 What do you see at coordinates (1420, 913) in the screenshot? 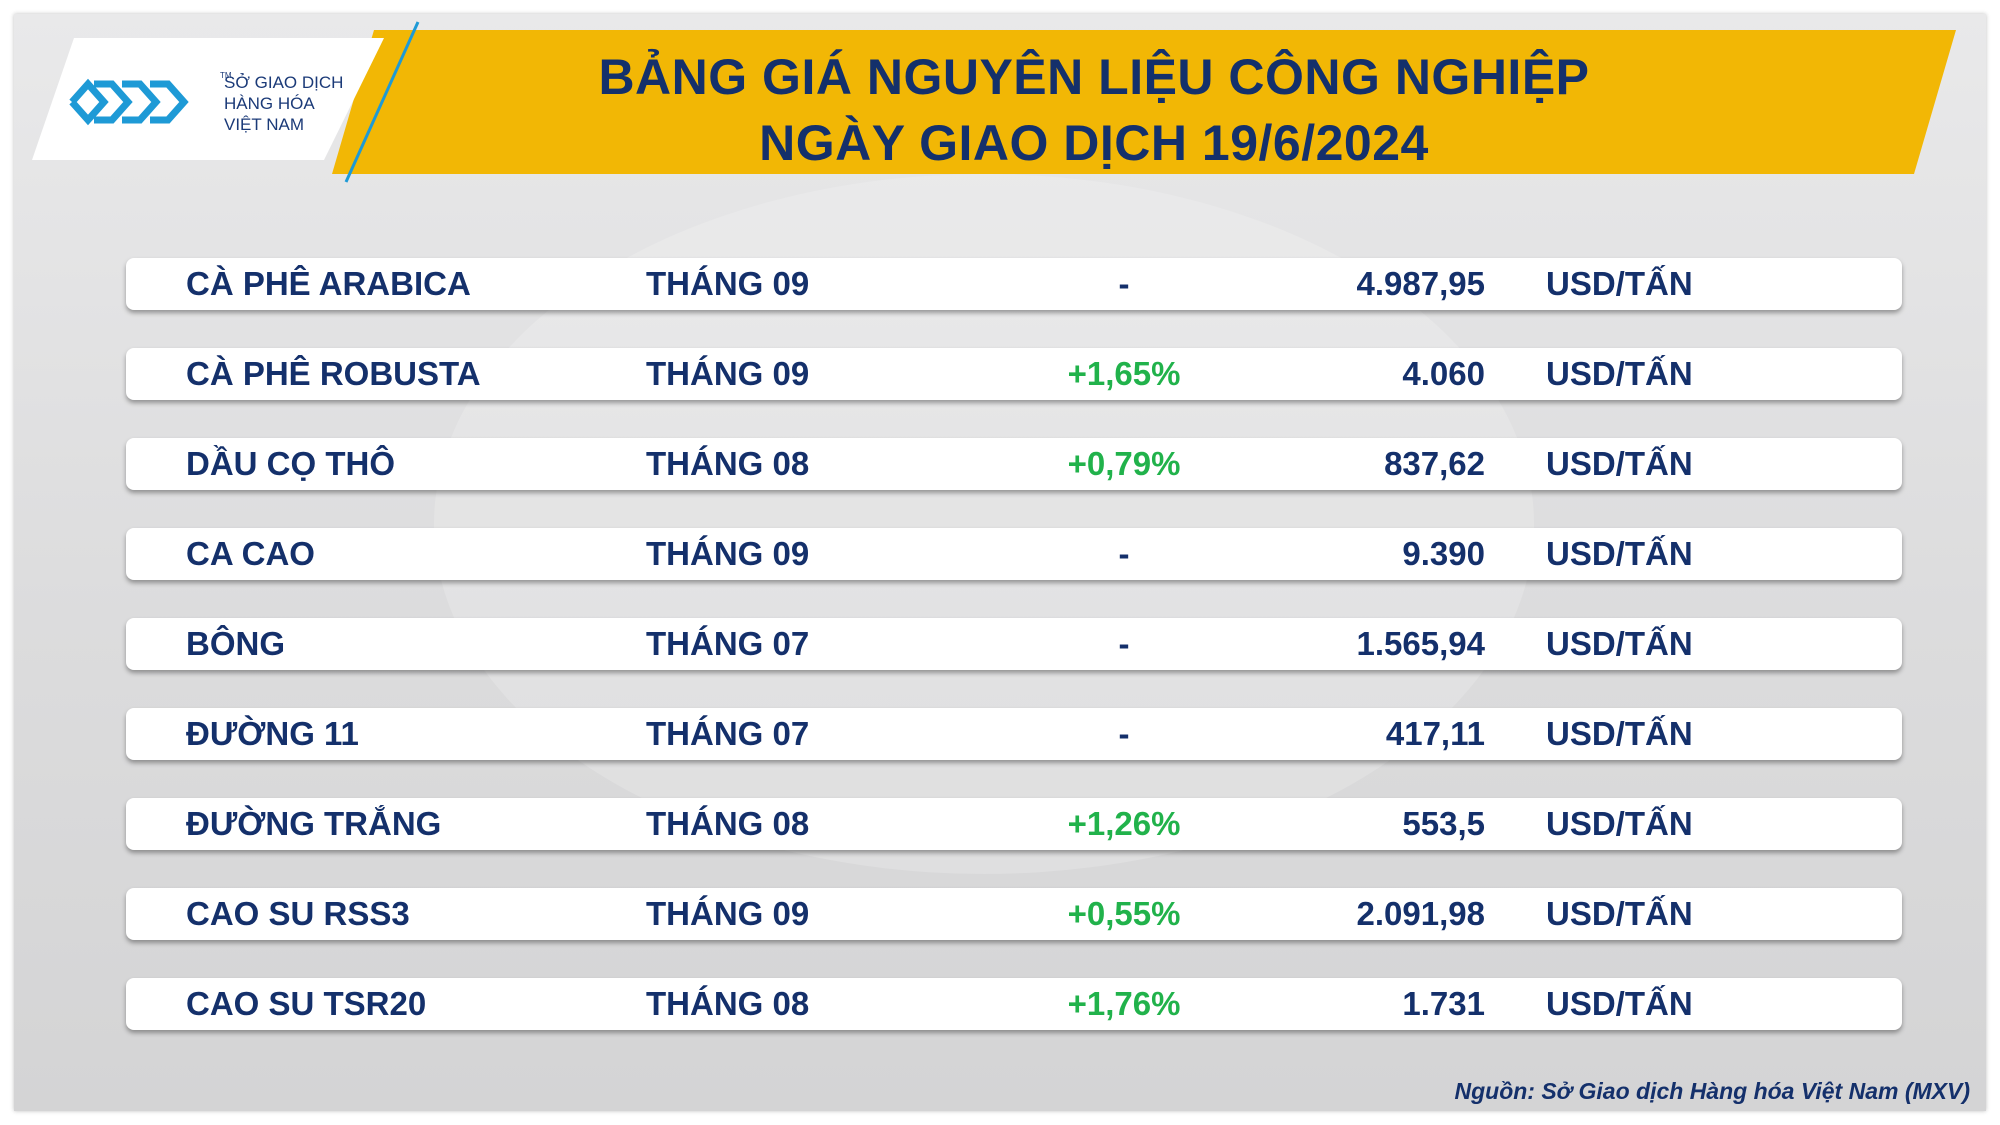
I see `price-value: 2.091,98` at bounding box center [1420, 913].